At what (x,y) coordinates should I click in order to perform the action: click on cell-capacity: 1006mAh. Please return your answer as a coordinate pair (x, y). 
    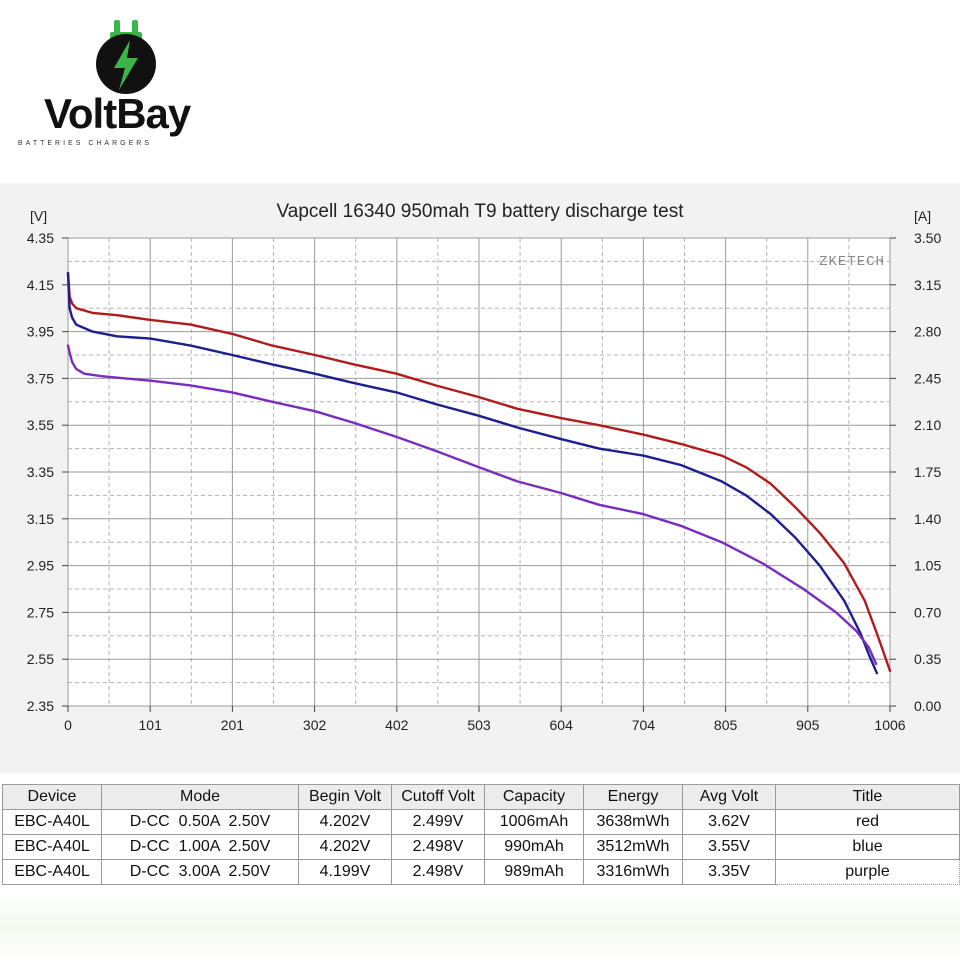
    Looking at the image, I should click on (534, 822).